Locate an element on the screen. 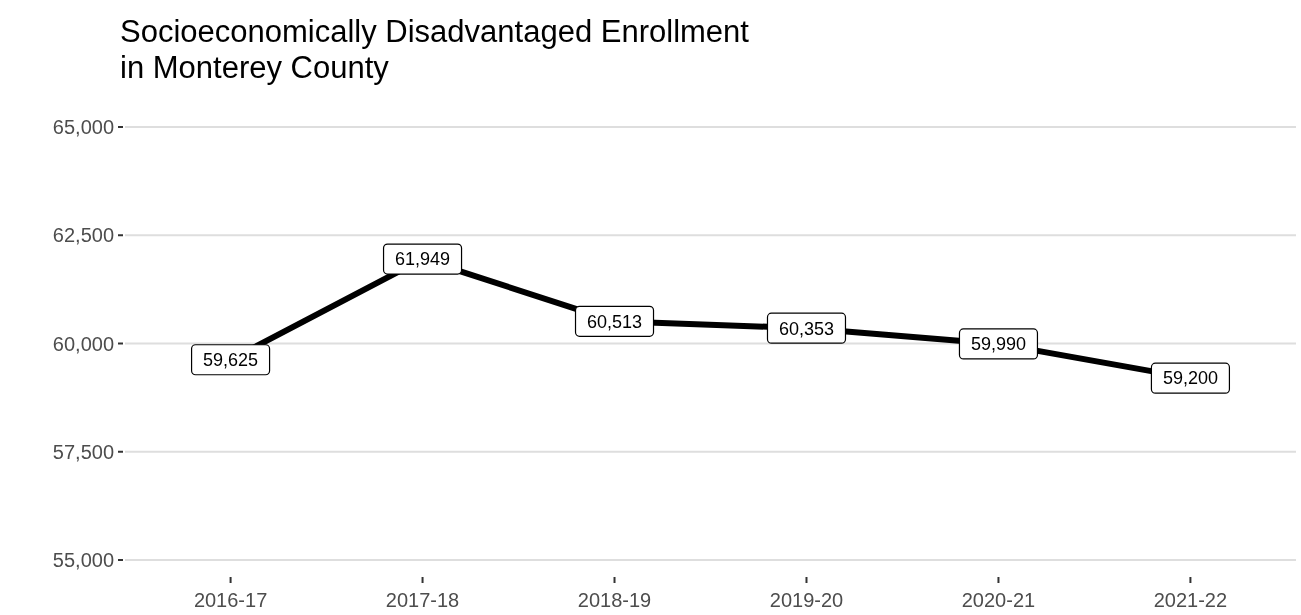  x-tick-label: 2017-18 is located at coordinates (422, 600).